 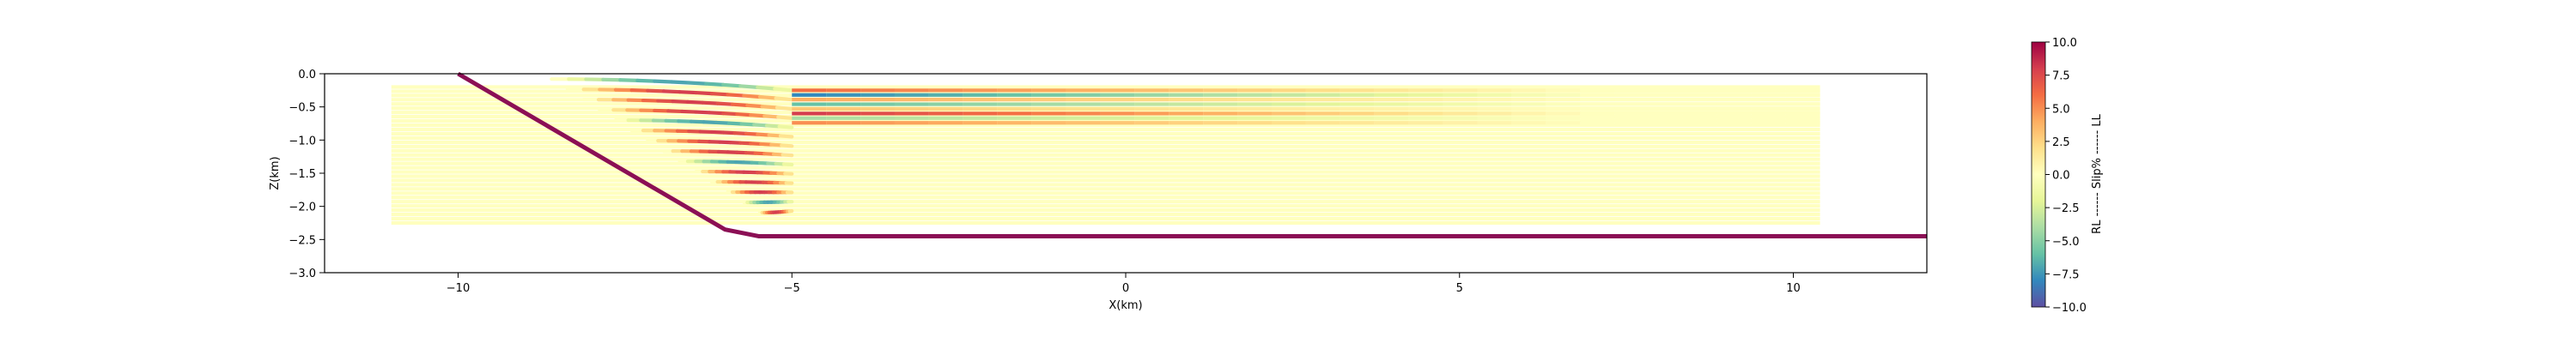 I want to click on y-tick-label: 0.0, so click(x=307, y=75).